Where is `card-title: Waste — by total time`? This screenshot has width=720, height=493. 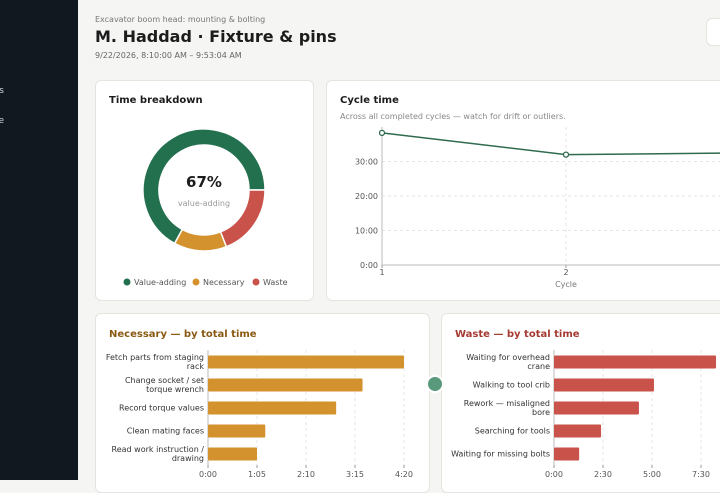 card-title: Waste — by total time is located at coordinates (517, 334).